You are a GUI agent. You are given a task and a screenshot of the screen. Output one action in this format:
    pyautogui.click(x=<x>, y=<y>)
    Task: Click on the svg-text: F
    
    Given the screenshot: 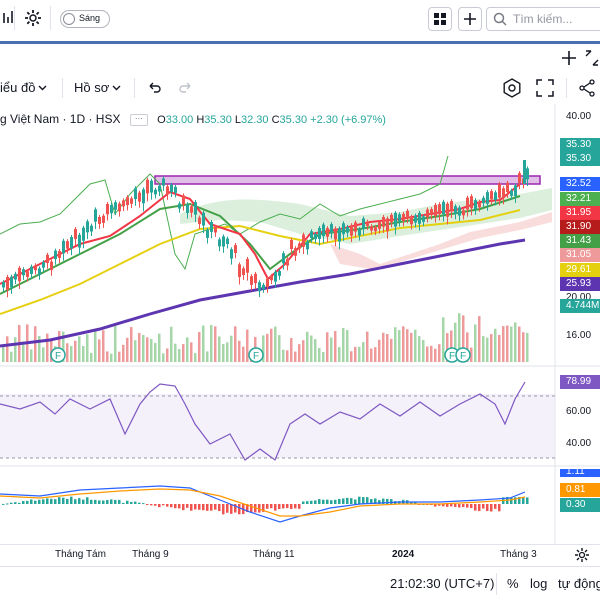 What is the action you would take?
    pyautogui.click(x=256, y=356)
    